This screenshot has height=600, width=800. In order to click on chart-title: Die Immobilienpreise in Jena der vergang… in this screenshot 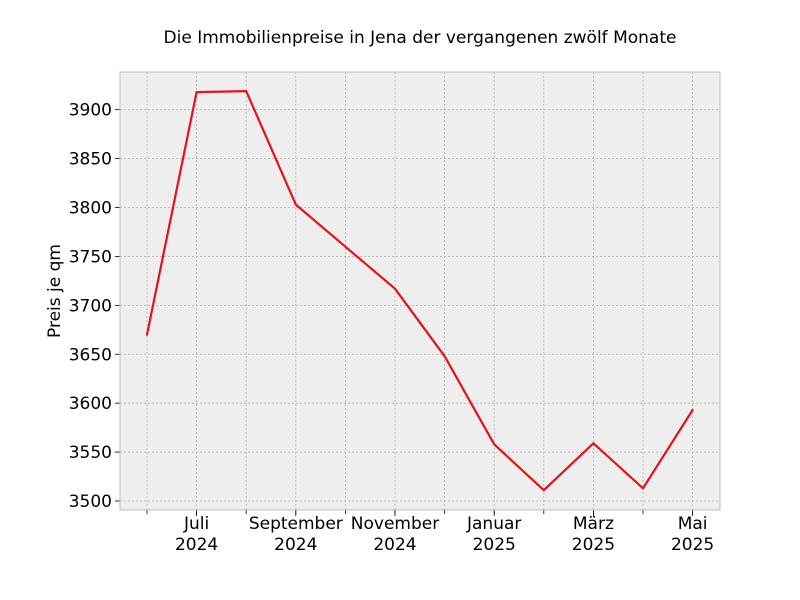, I will do `click(420, 38)`.